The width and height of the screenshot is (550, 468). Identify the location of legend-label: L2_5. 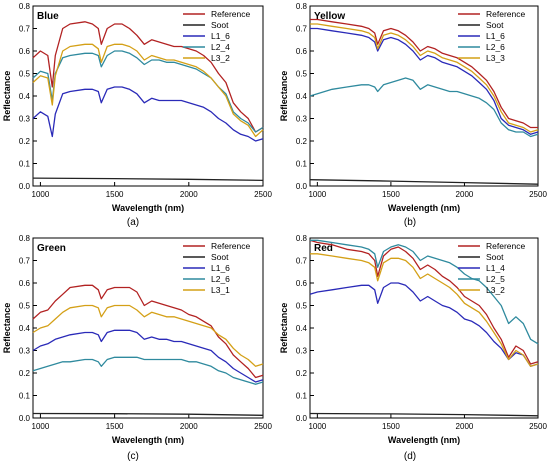
(495, 279).